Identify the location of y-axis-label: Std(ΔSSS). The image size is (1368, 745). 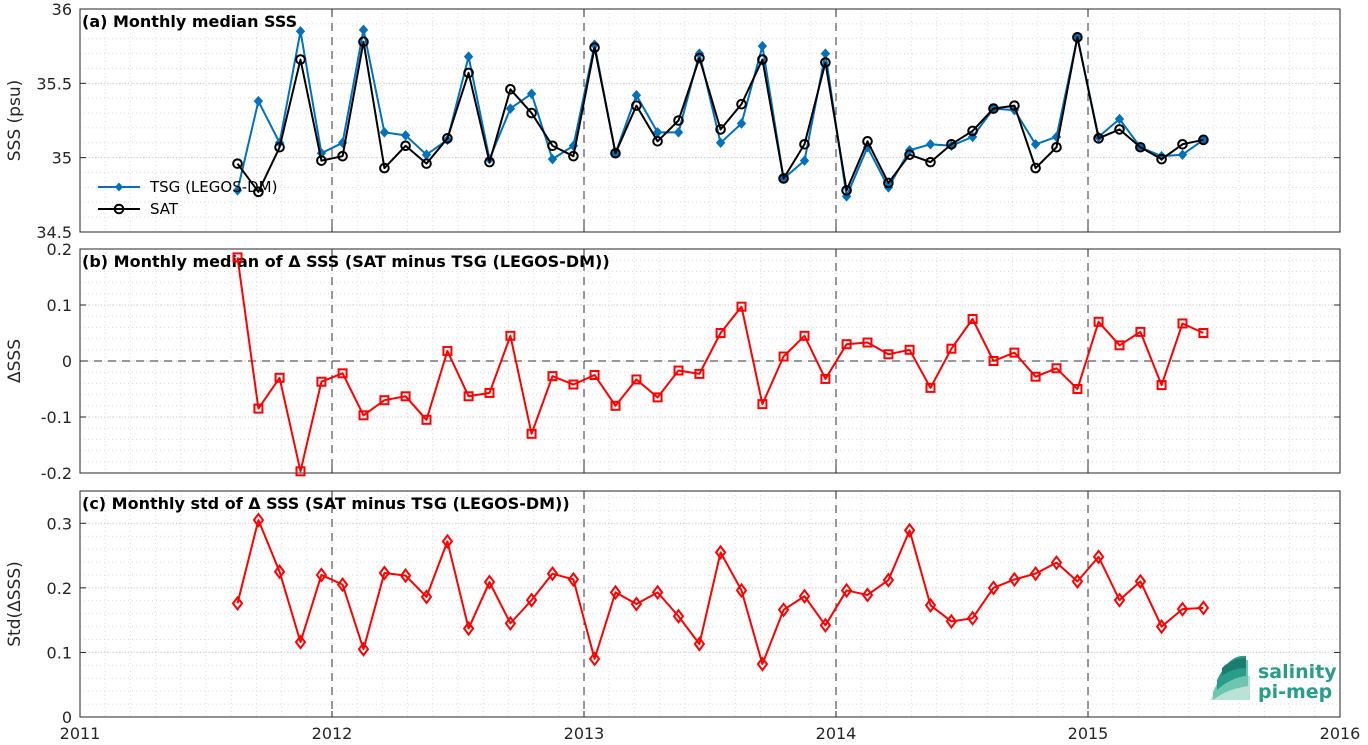
(15, 604).